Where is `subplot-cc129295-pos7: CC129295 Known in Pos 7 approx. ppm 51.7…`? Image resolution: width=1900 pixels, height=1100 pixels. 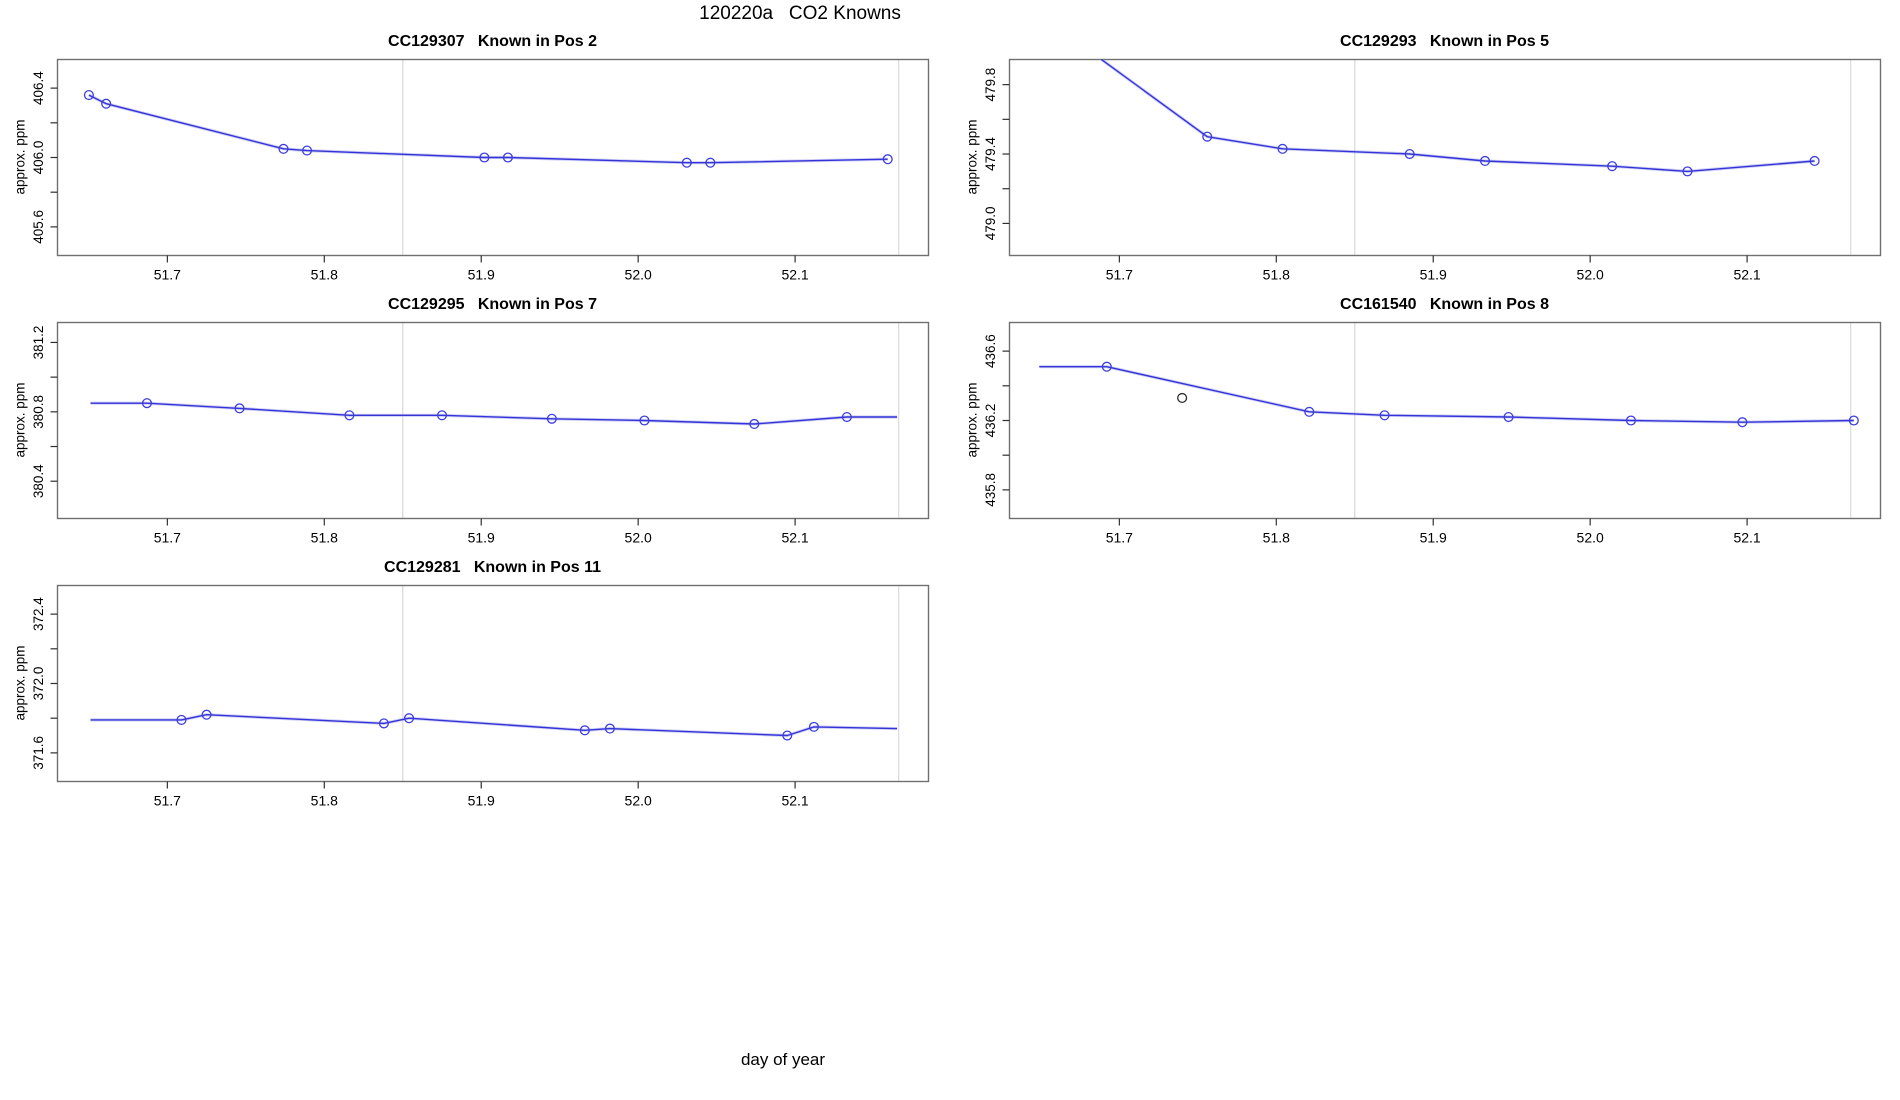 subplot-cc129295-pos7: CC129295 Known in Pos 7 approx. ppm 51.7… is located at coordinates (470, 428).